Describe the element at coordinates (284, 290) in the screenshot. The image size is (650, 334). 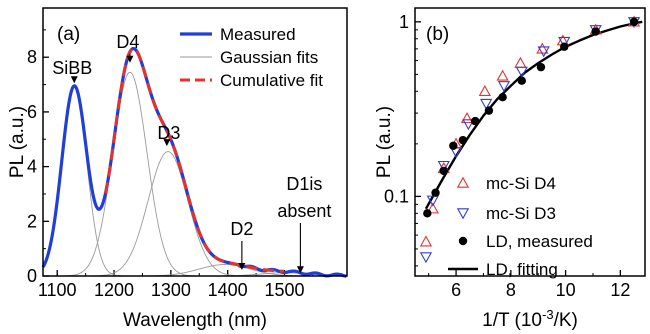
I see `x-tick-label: 1500` at that location.